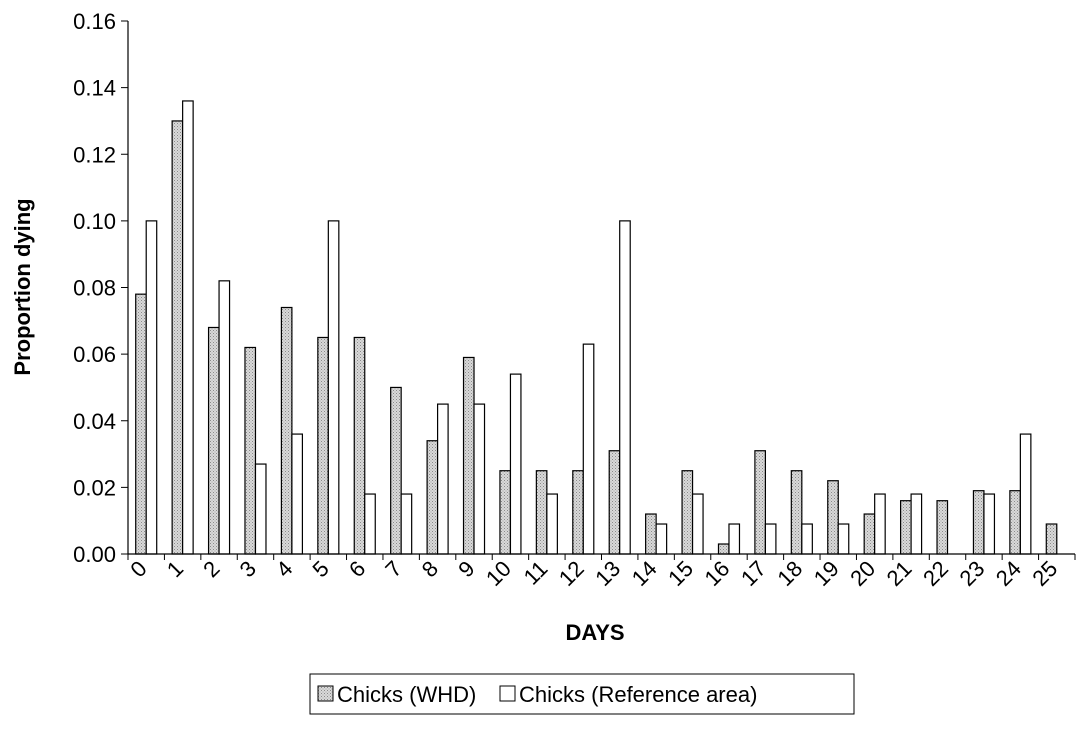  I want to click on y-tick-label: 0.10, so click(94, 221).